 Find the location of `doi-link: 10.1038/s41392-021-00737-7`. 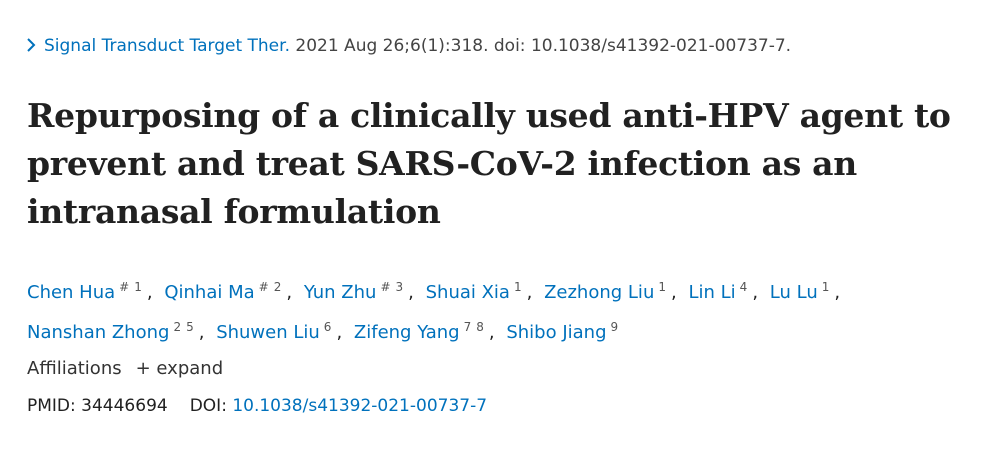

doi-link: 10.1038/s41392-021-00737-7 is located at coordinates (360, 406).